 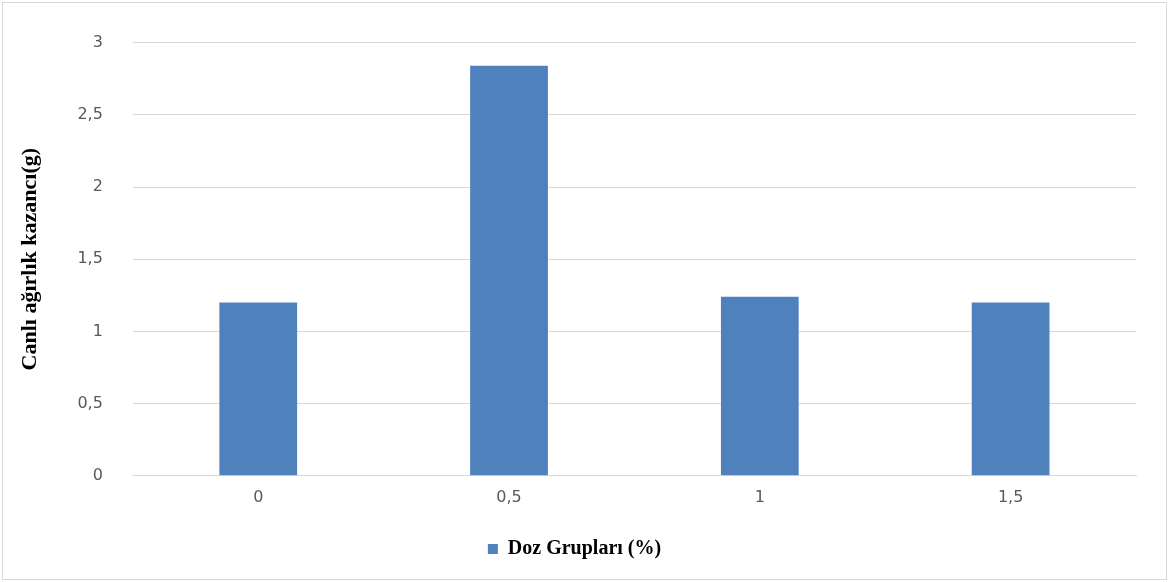 I want to click on y-tick-label: 0, so click(x=97, y=474).